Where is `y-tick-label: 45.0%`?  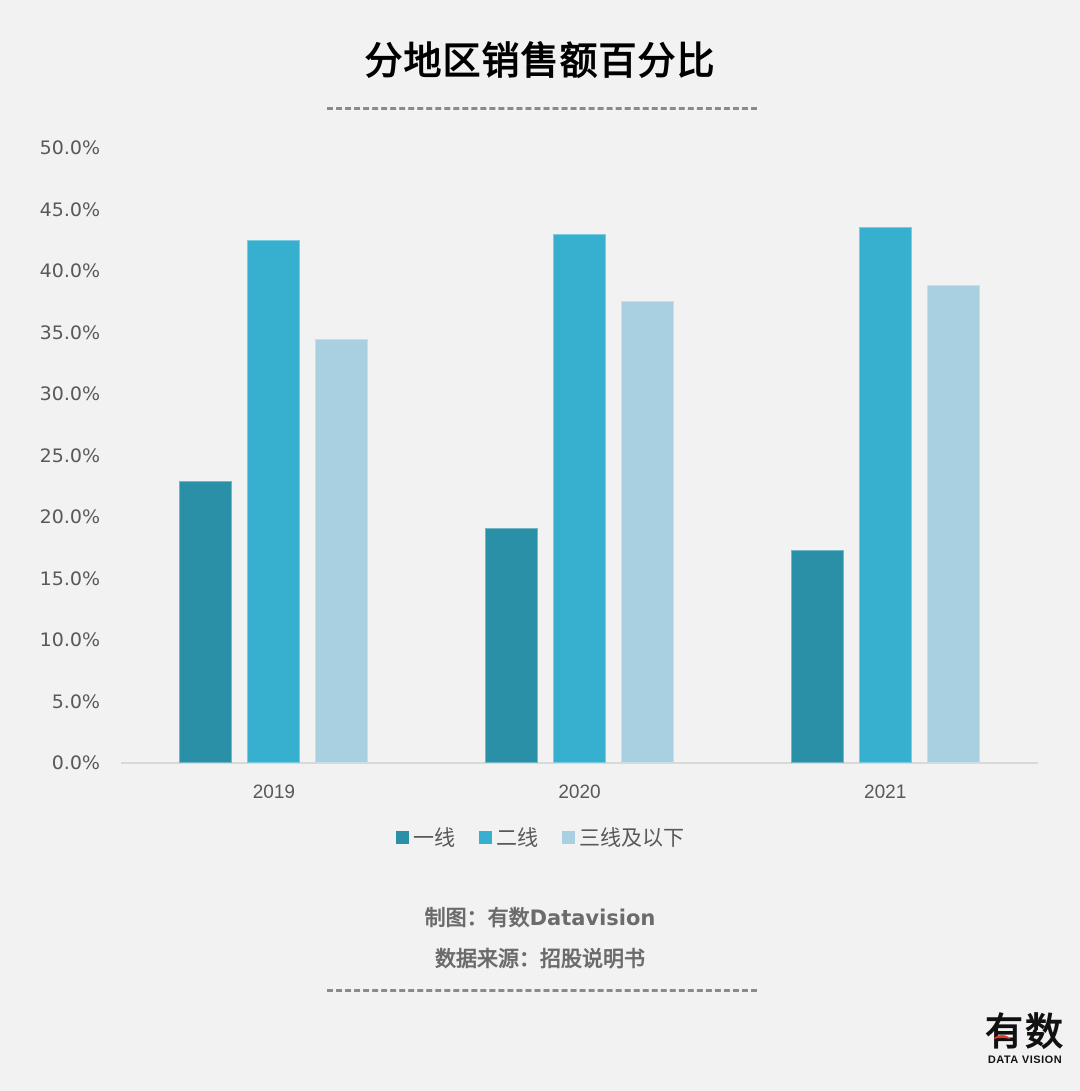
y-tick-label: 45.0% is located at coordinates (69, 209).